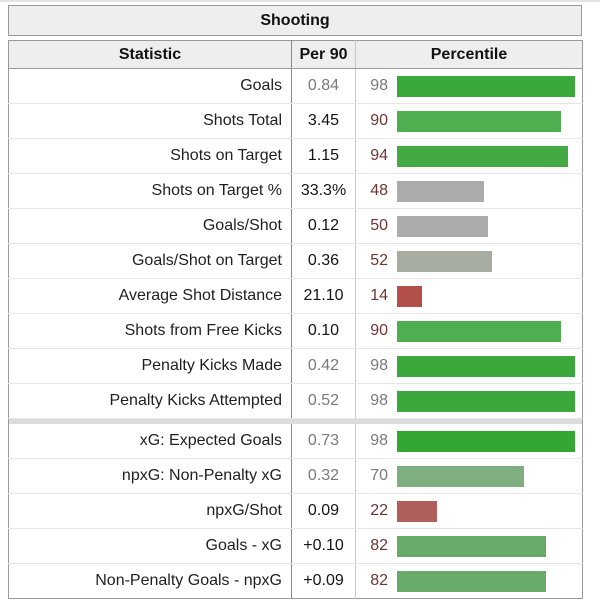  What do you see at coordinates (150, 366) in the screenshot?
I see `stat-label: Penalty Kicks Made` at bounding box center [150, 366].